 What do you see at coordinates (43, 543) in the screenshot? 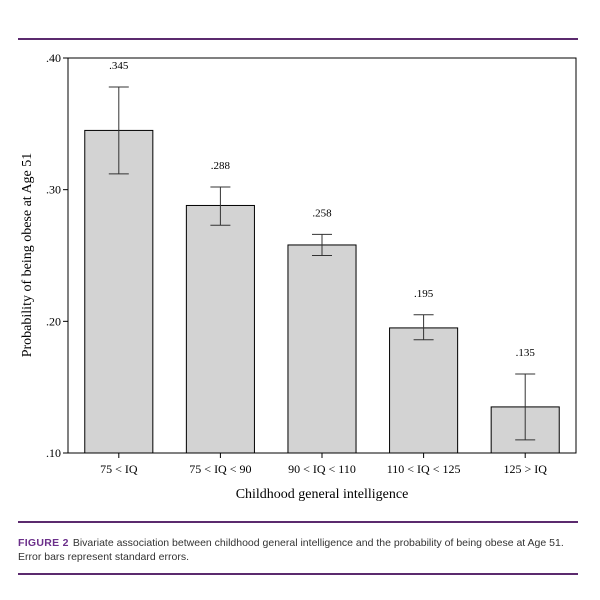
I see `figure-label: FIGURE 2` at bounding box center [43, 543].